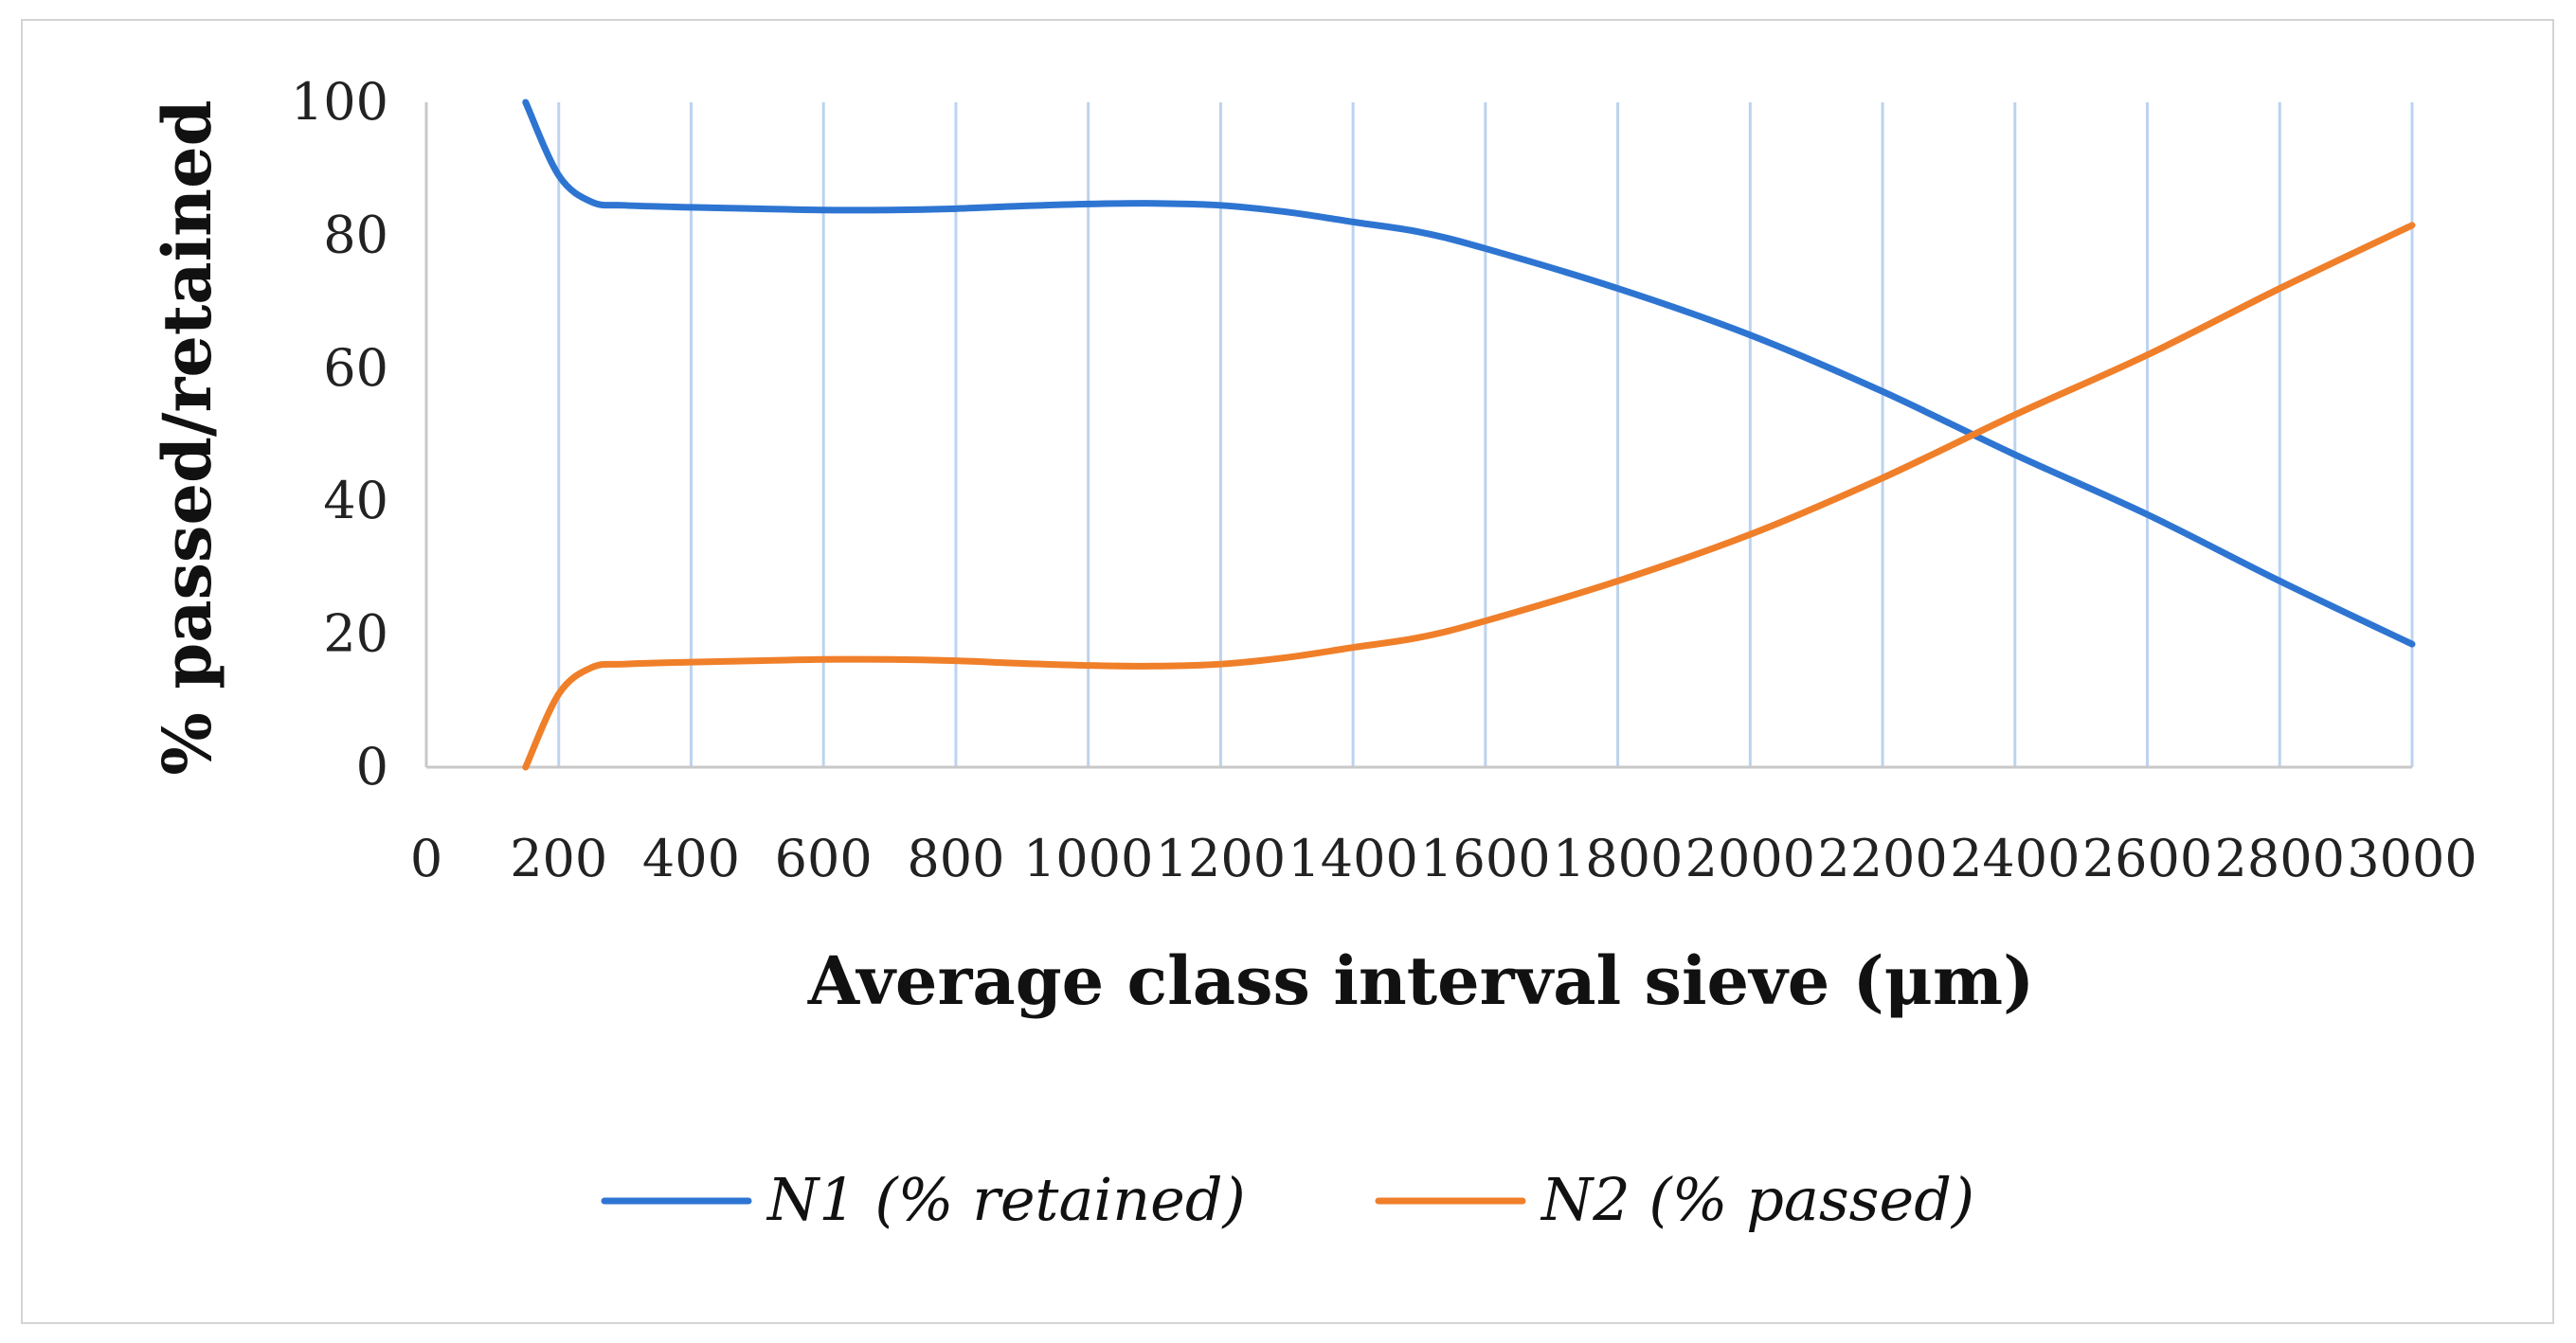 This screenshot has height=1343, width=2576. What do you see at coordinates (558, 858) in the screenshot?
I see `x-tick-200: 200` at bounding box center [558, 858].